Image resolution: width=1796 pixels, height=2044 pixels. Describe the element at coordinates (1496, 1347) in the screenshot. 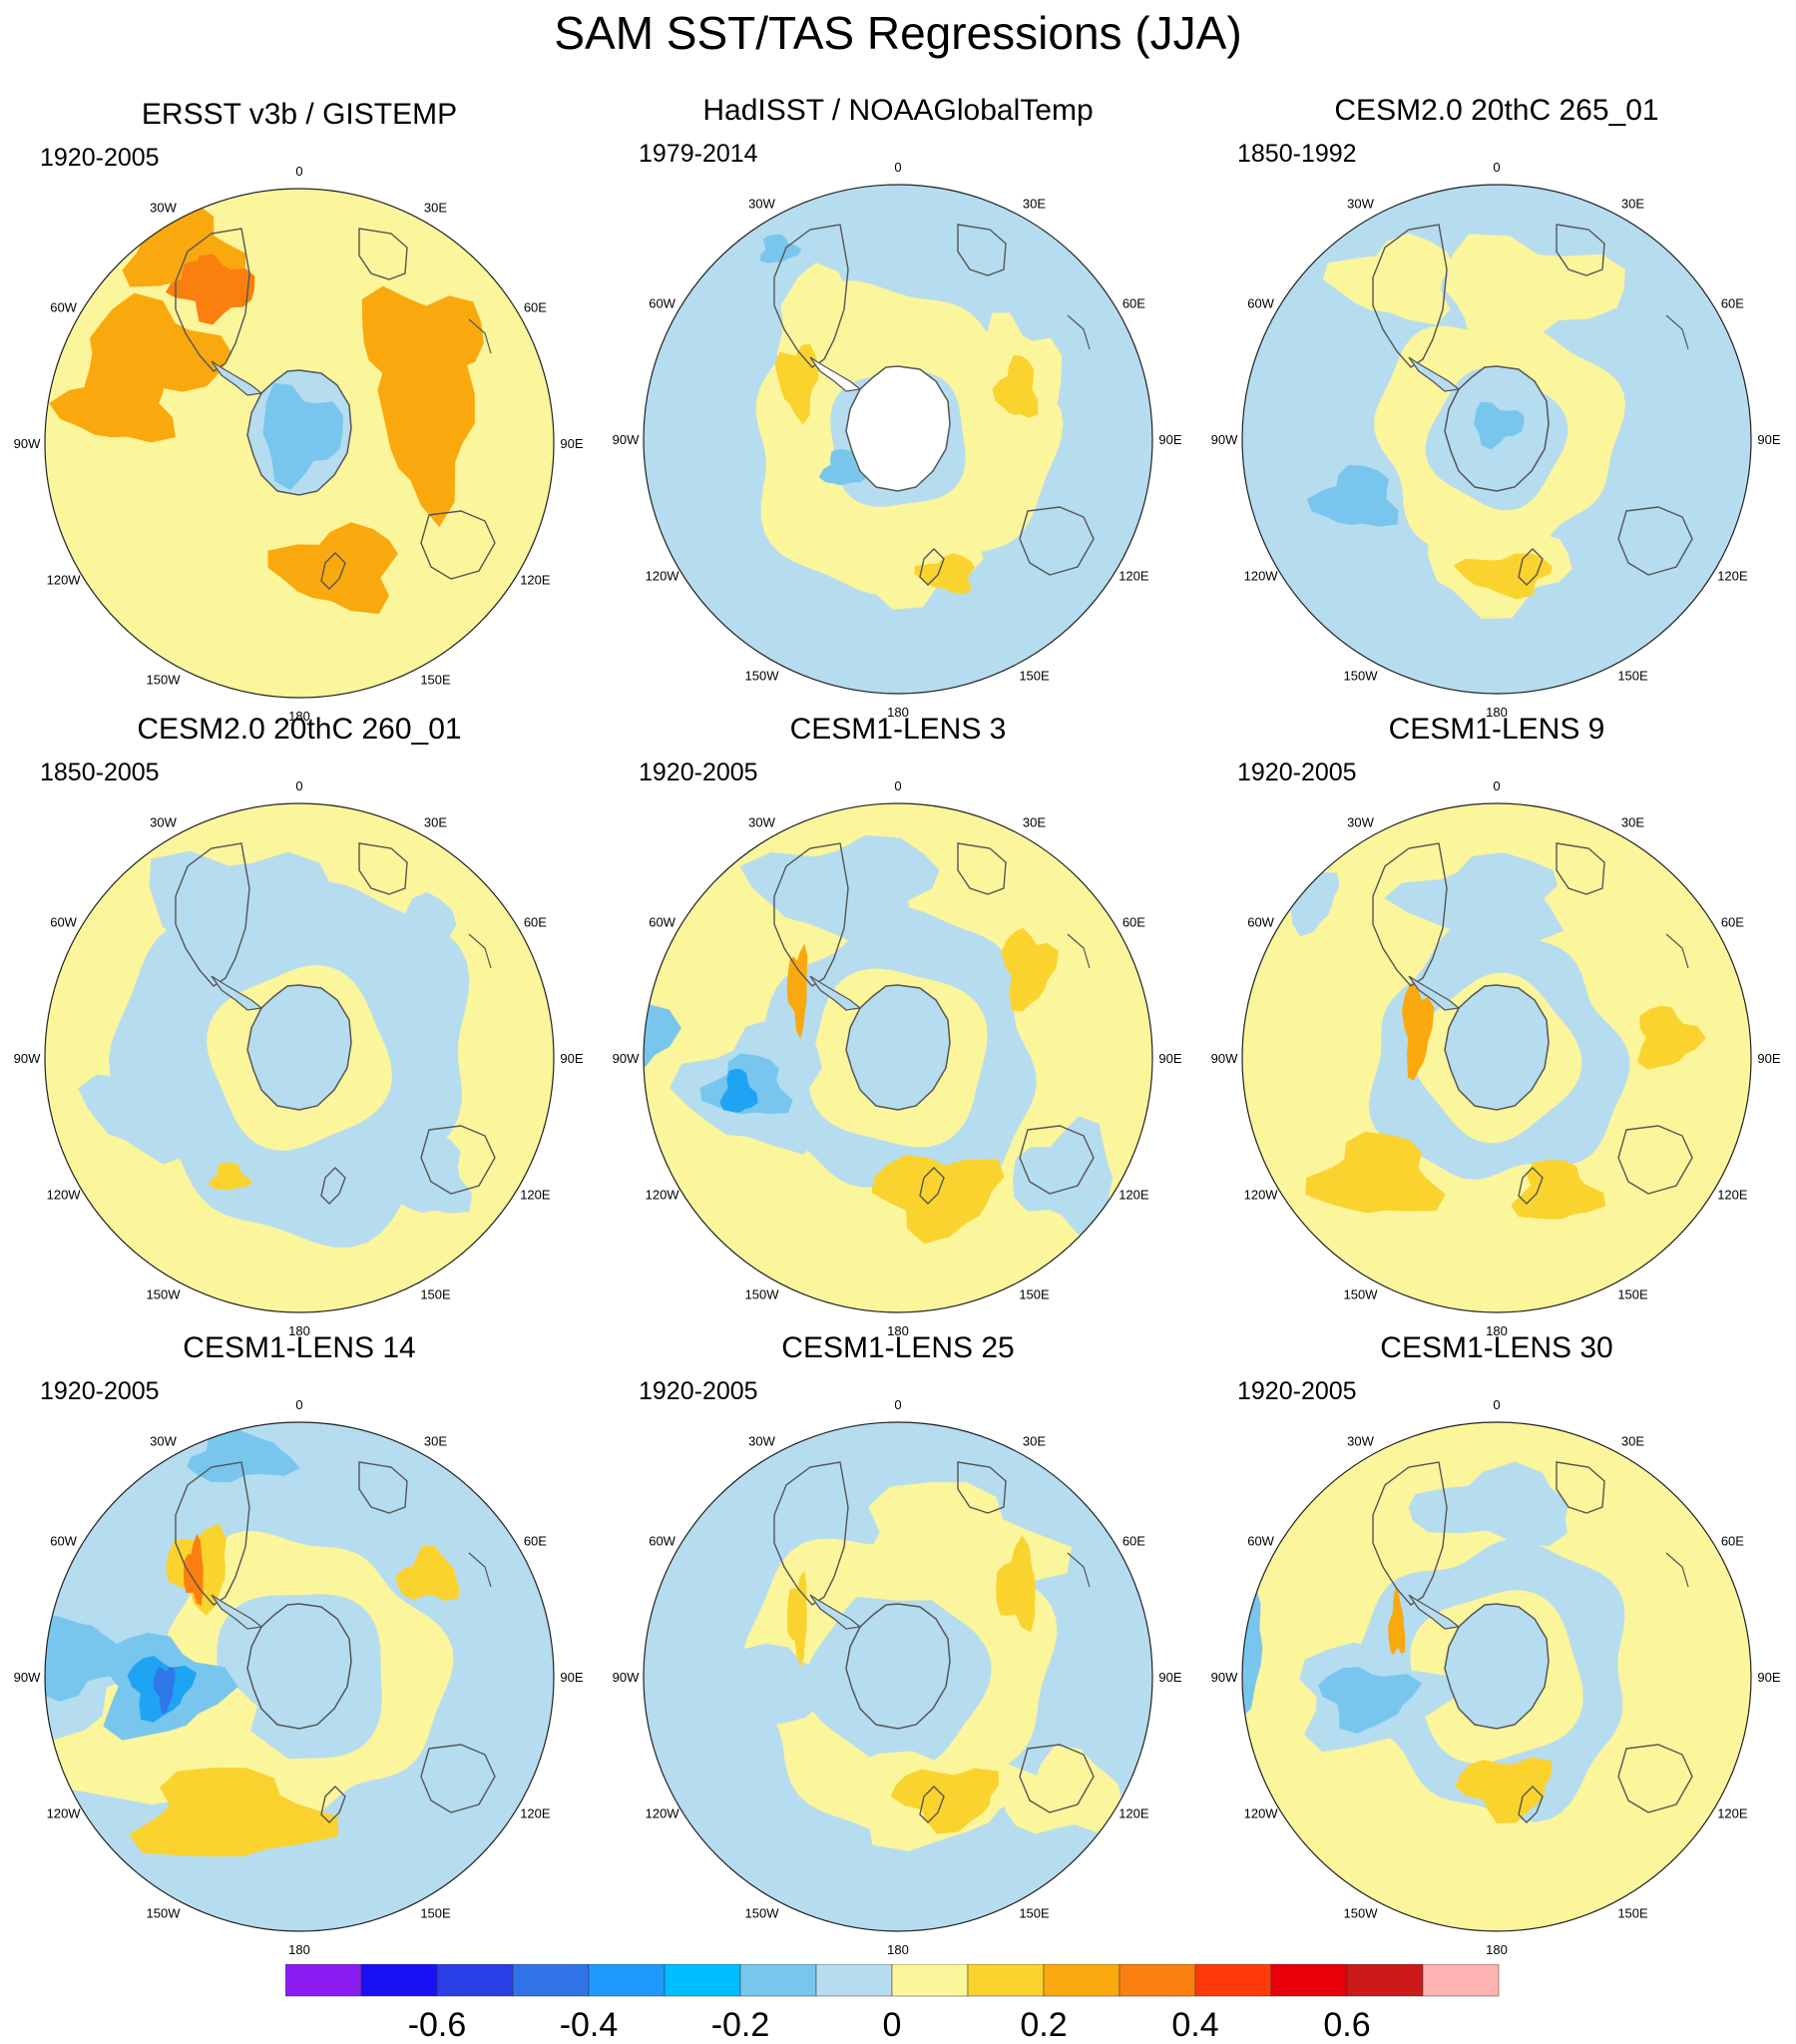

I see `panel-title: CESM1-LENS 30` at that location.